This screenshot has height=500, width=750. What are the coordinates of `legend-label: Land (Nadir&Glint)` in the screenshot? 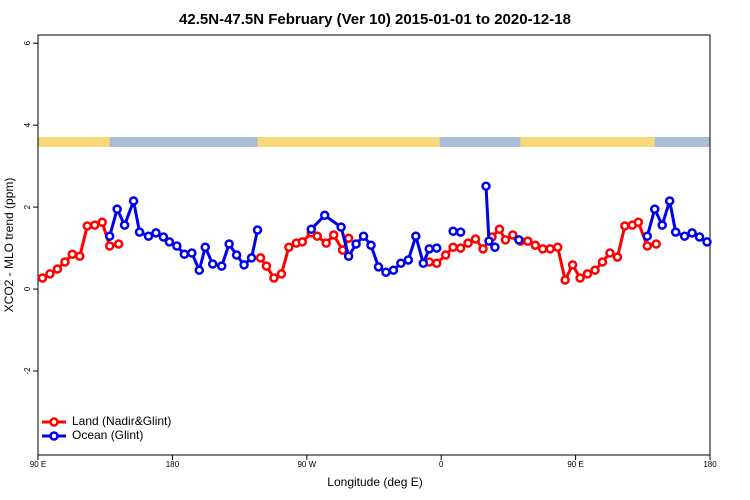 It's located at (121, 421).